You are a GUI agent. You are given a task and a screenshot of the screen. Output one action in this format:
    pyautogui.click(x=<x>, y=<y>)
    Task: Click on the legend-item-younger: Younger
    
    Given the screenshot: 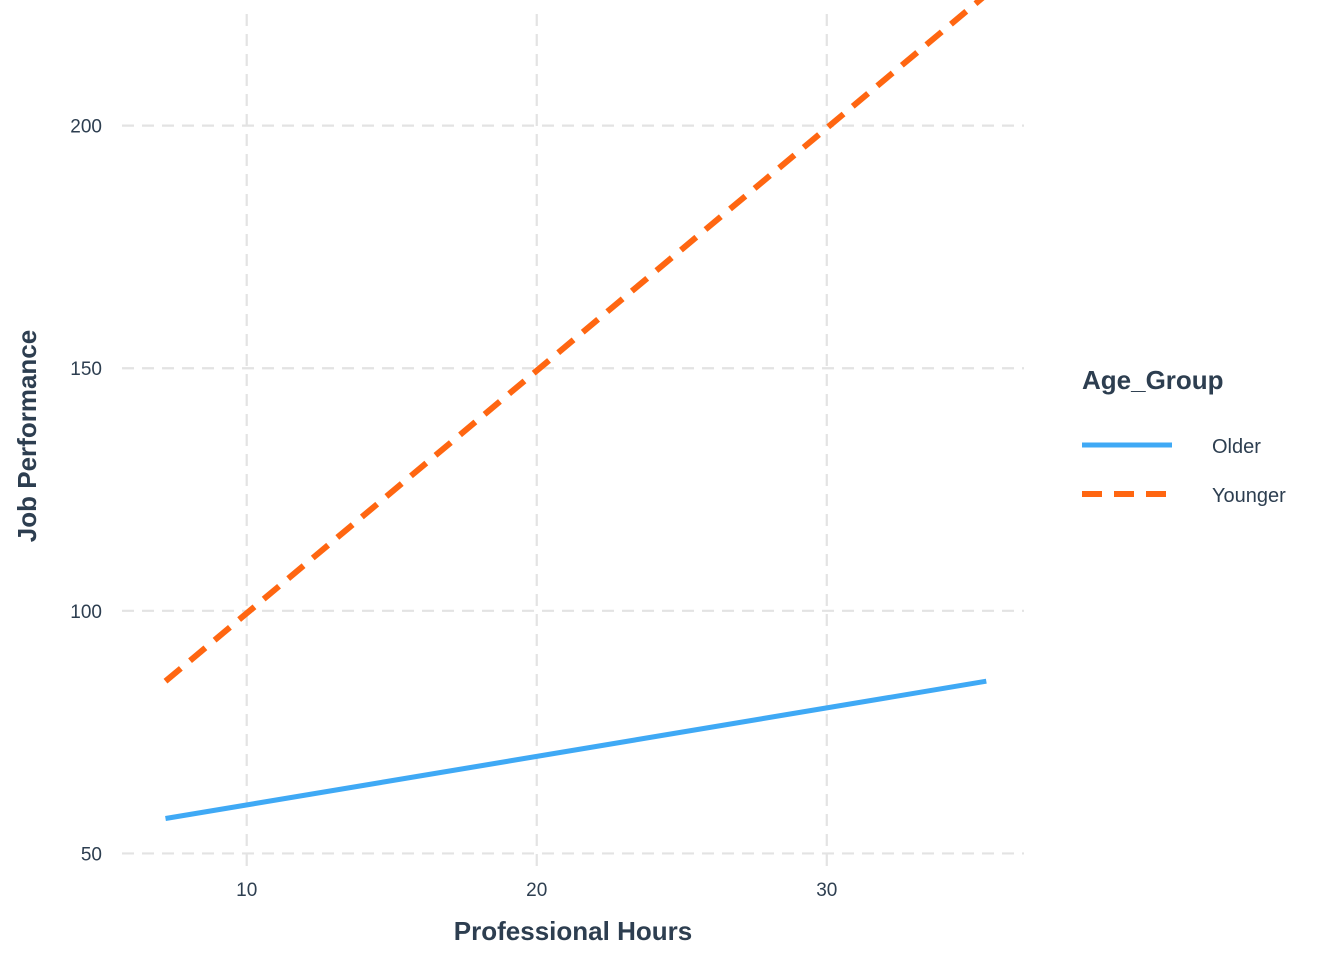 What is the action you would take?
    pyautogui.click(x=1184, y=496)
    